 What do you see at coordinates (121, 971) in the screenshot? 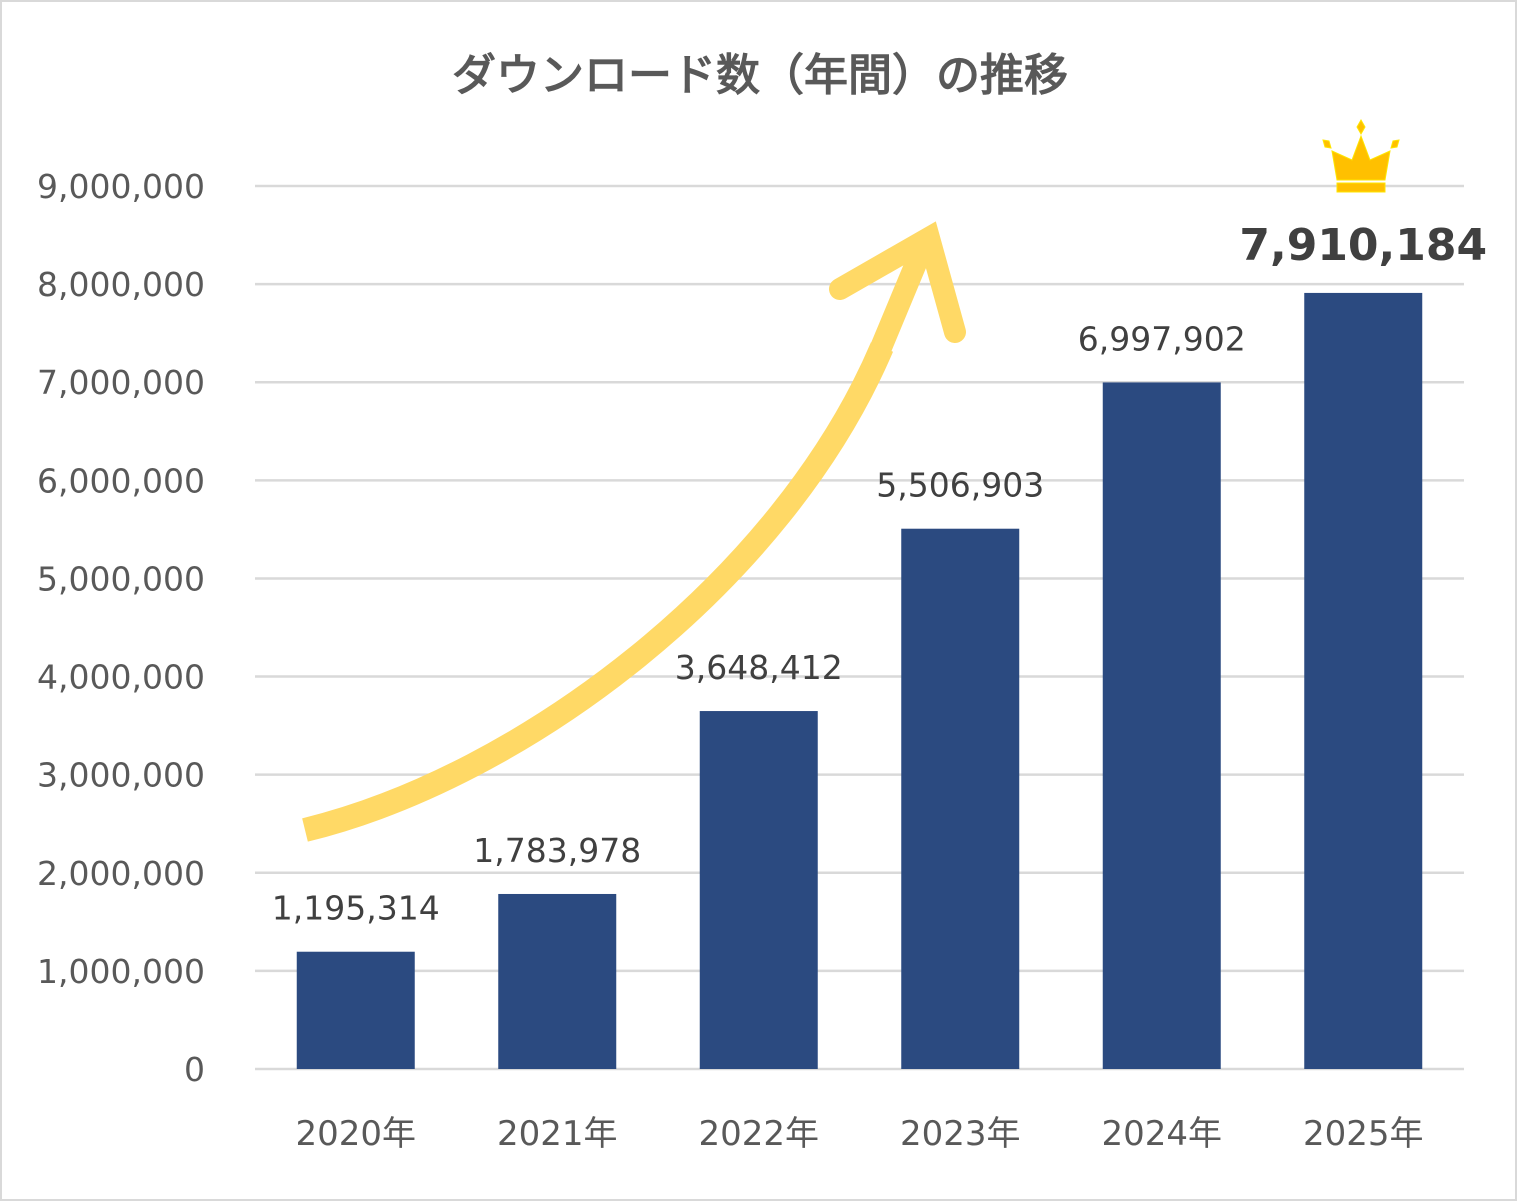
I see `y-tick-label: 1,000,000` at bounding box center [121, 971].